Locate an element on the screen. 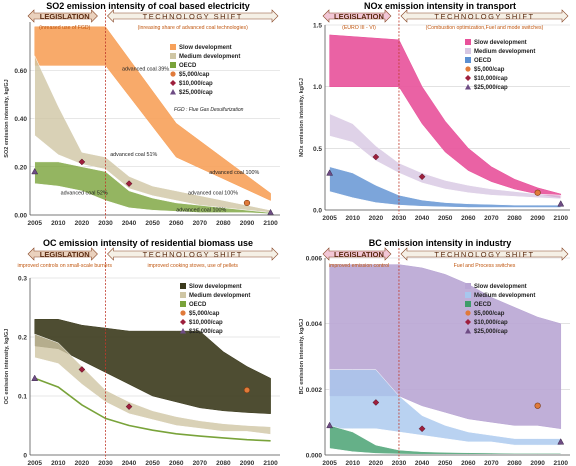 This screenshot has height=466, width=576. legislation-subtitle: improved controls on small-scale burners is located at coordinates (64, 266).